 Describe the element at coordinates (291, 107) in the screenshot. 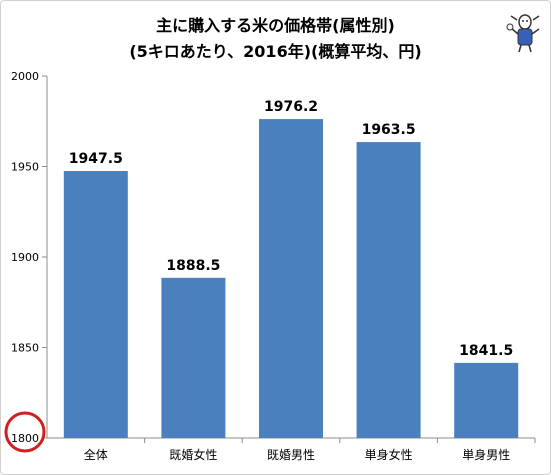

I see `data-label: 1976.2` at that location.